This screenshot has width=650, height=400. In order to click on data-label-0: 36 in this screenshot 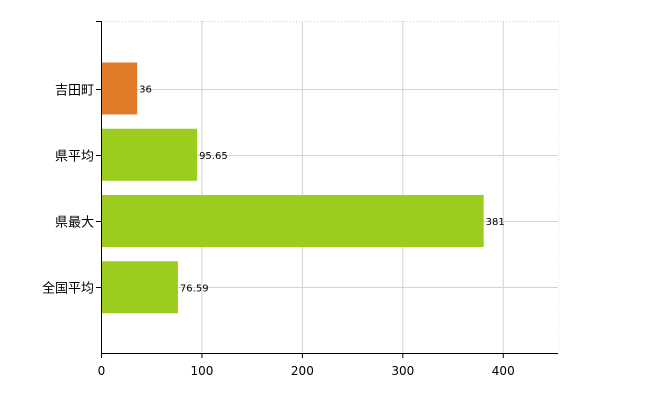, I will do `click(145, 90)`.